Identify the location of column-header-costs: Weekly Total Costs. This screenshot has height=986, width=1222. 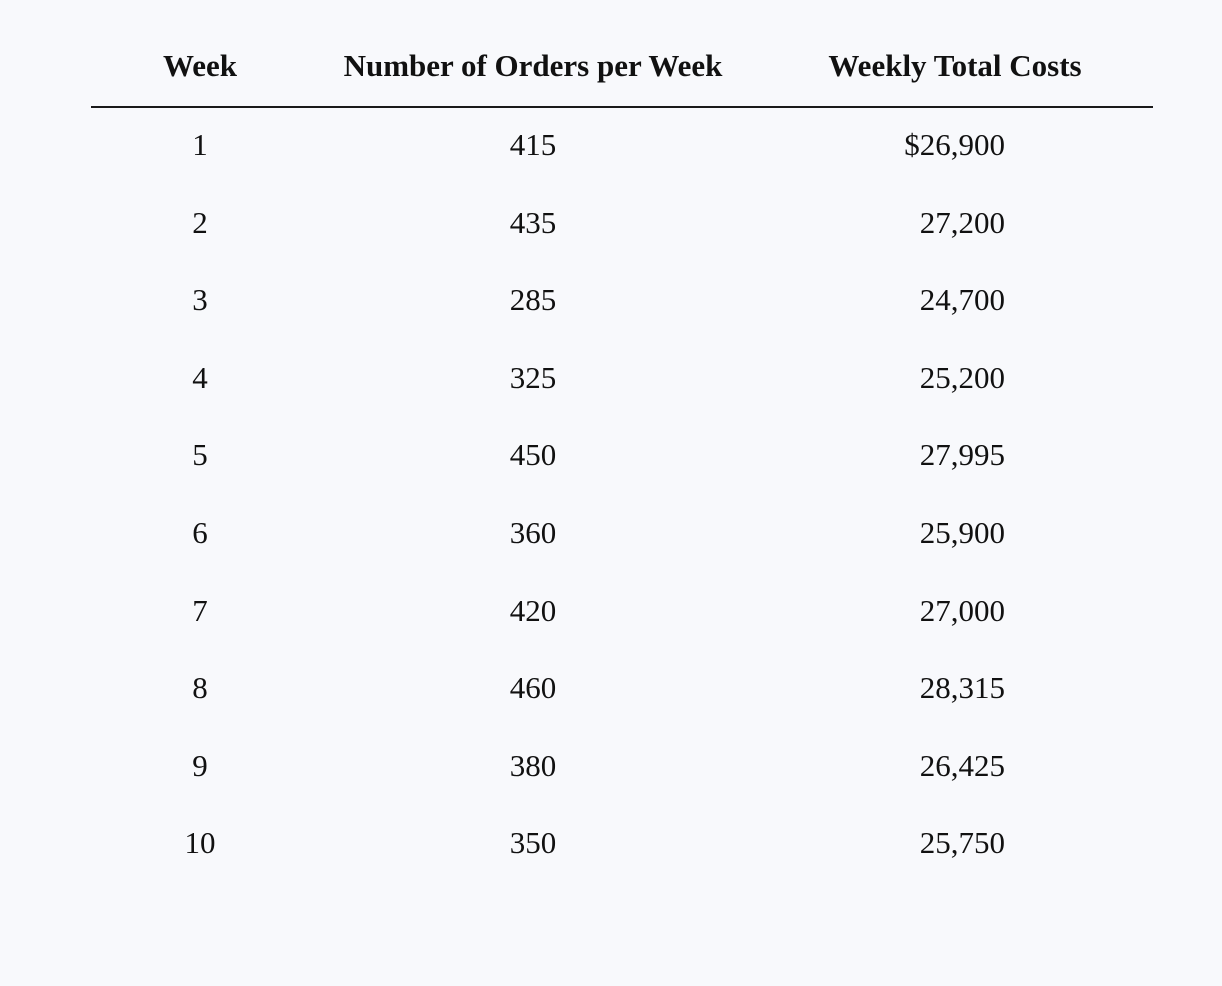
(955, 65).